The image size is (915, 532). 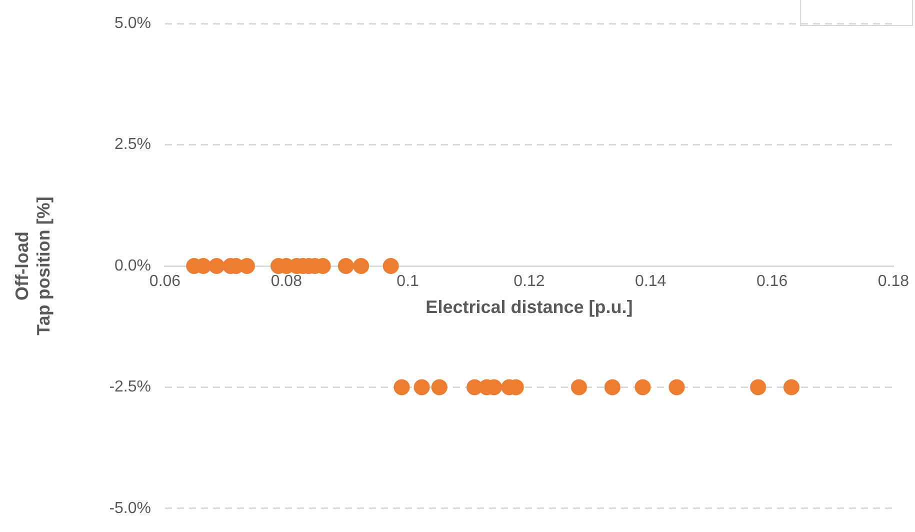 I want to click on x-tick-label: 0.18, so click(x=894, y=281).